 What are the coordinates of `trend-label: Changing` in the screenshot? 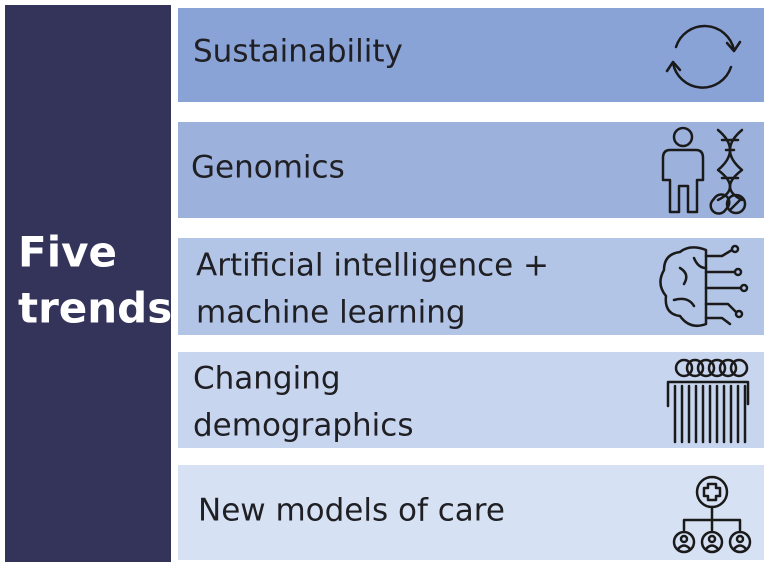 It's located at (267, 379).